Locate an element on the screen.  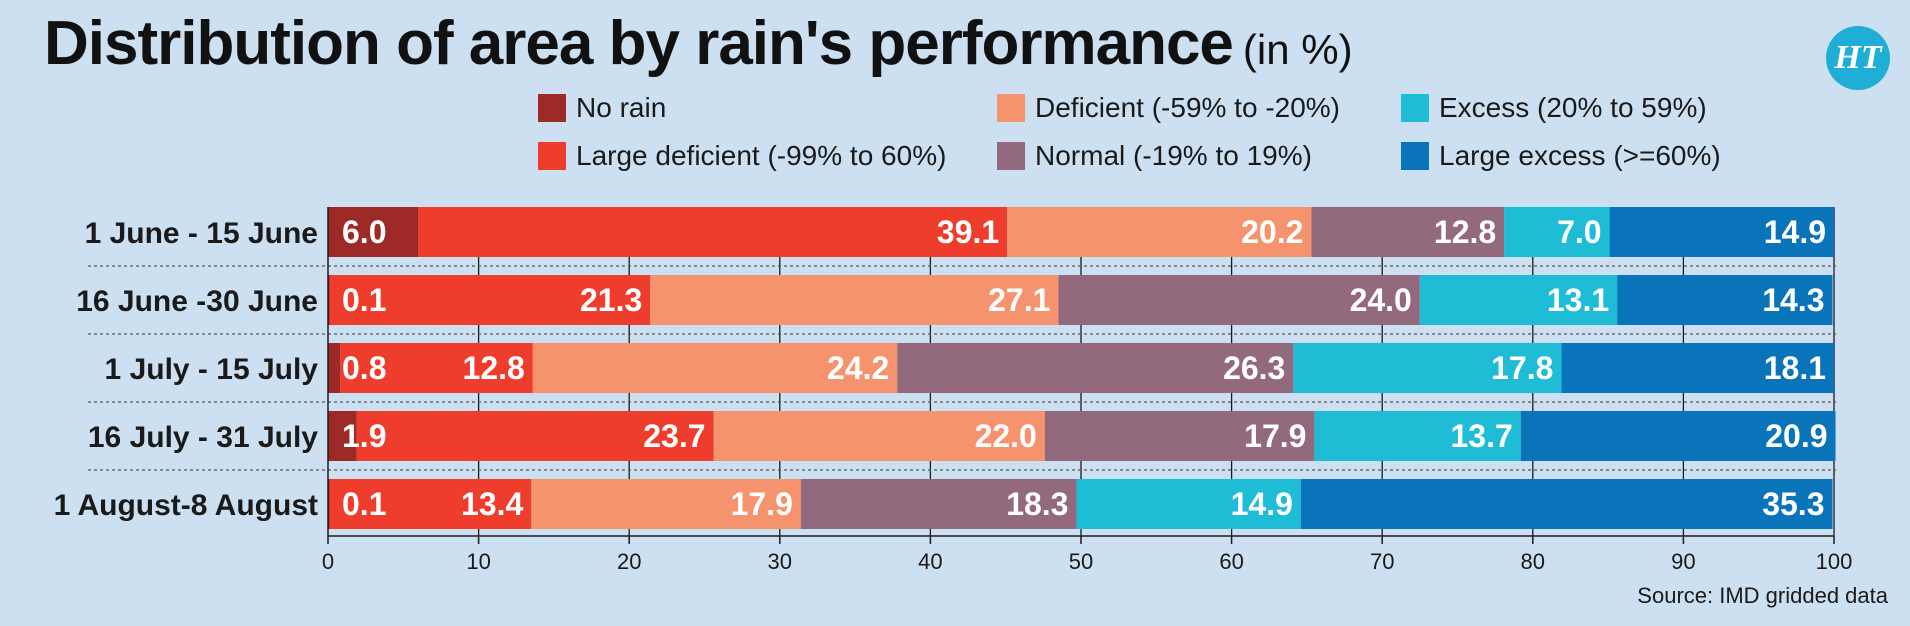
bar-value-label: 6.0 is located at coordinates (364, 232).